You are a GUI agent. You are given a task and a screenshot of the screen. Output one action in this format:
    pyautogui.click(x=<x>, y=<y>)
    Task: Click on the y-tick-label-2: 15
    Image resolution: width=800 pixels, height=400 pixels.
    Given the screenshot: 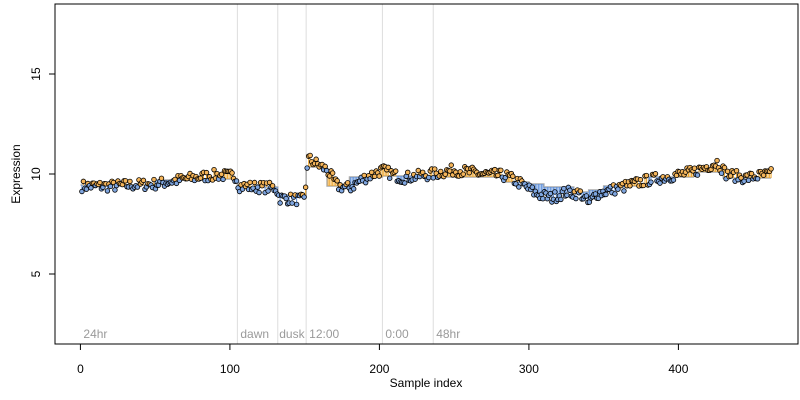 What is the action you would take?
    pyautogui.click(x=36, y=74)
    